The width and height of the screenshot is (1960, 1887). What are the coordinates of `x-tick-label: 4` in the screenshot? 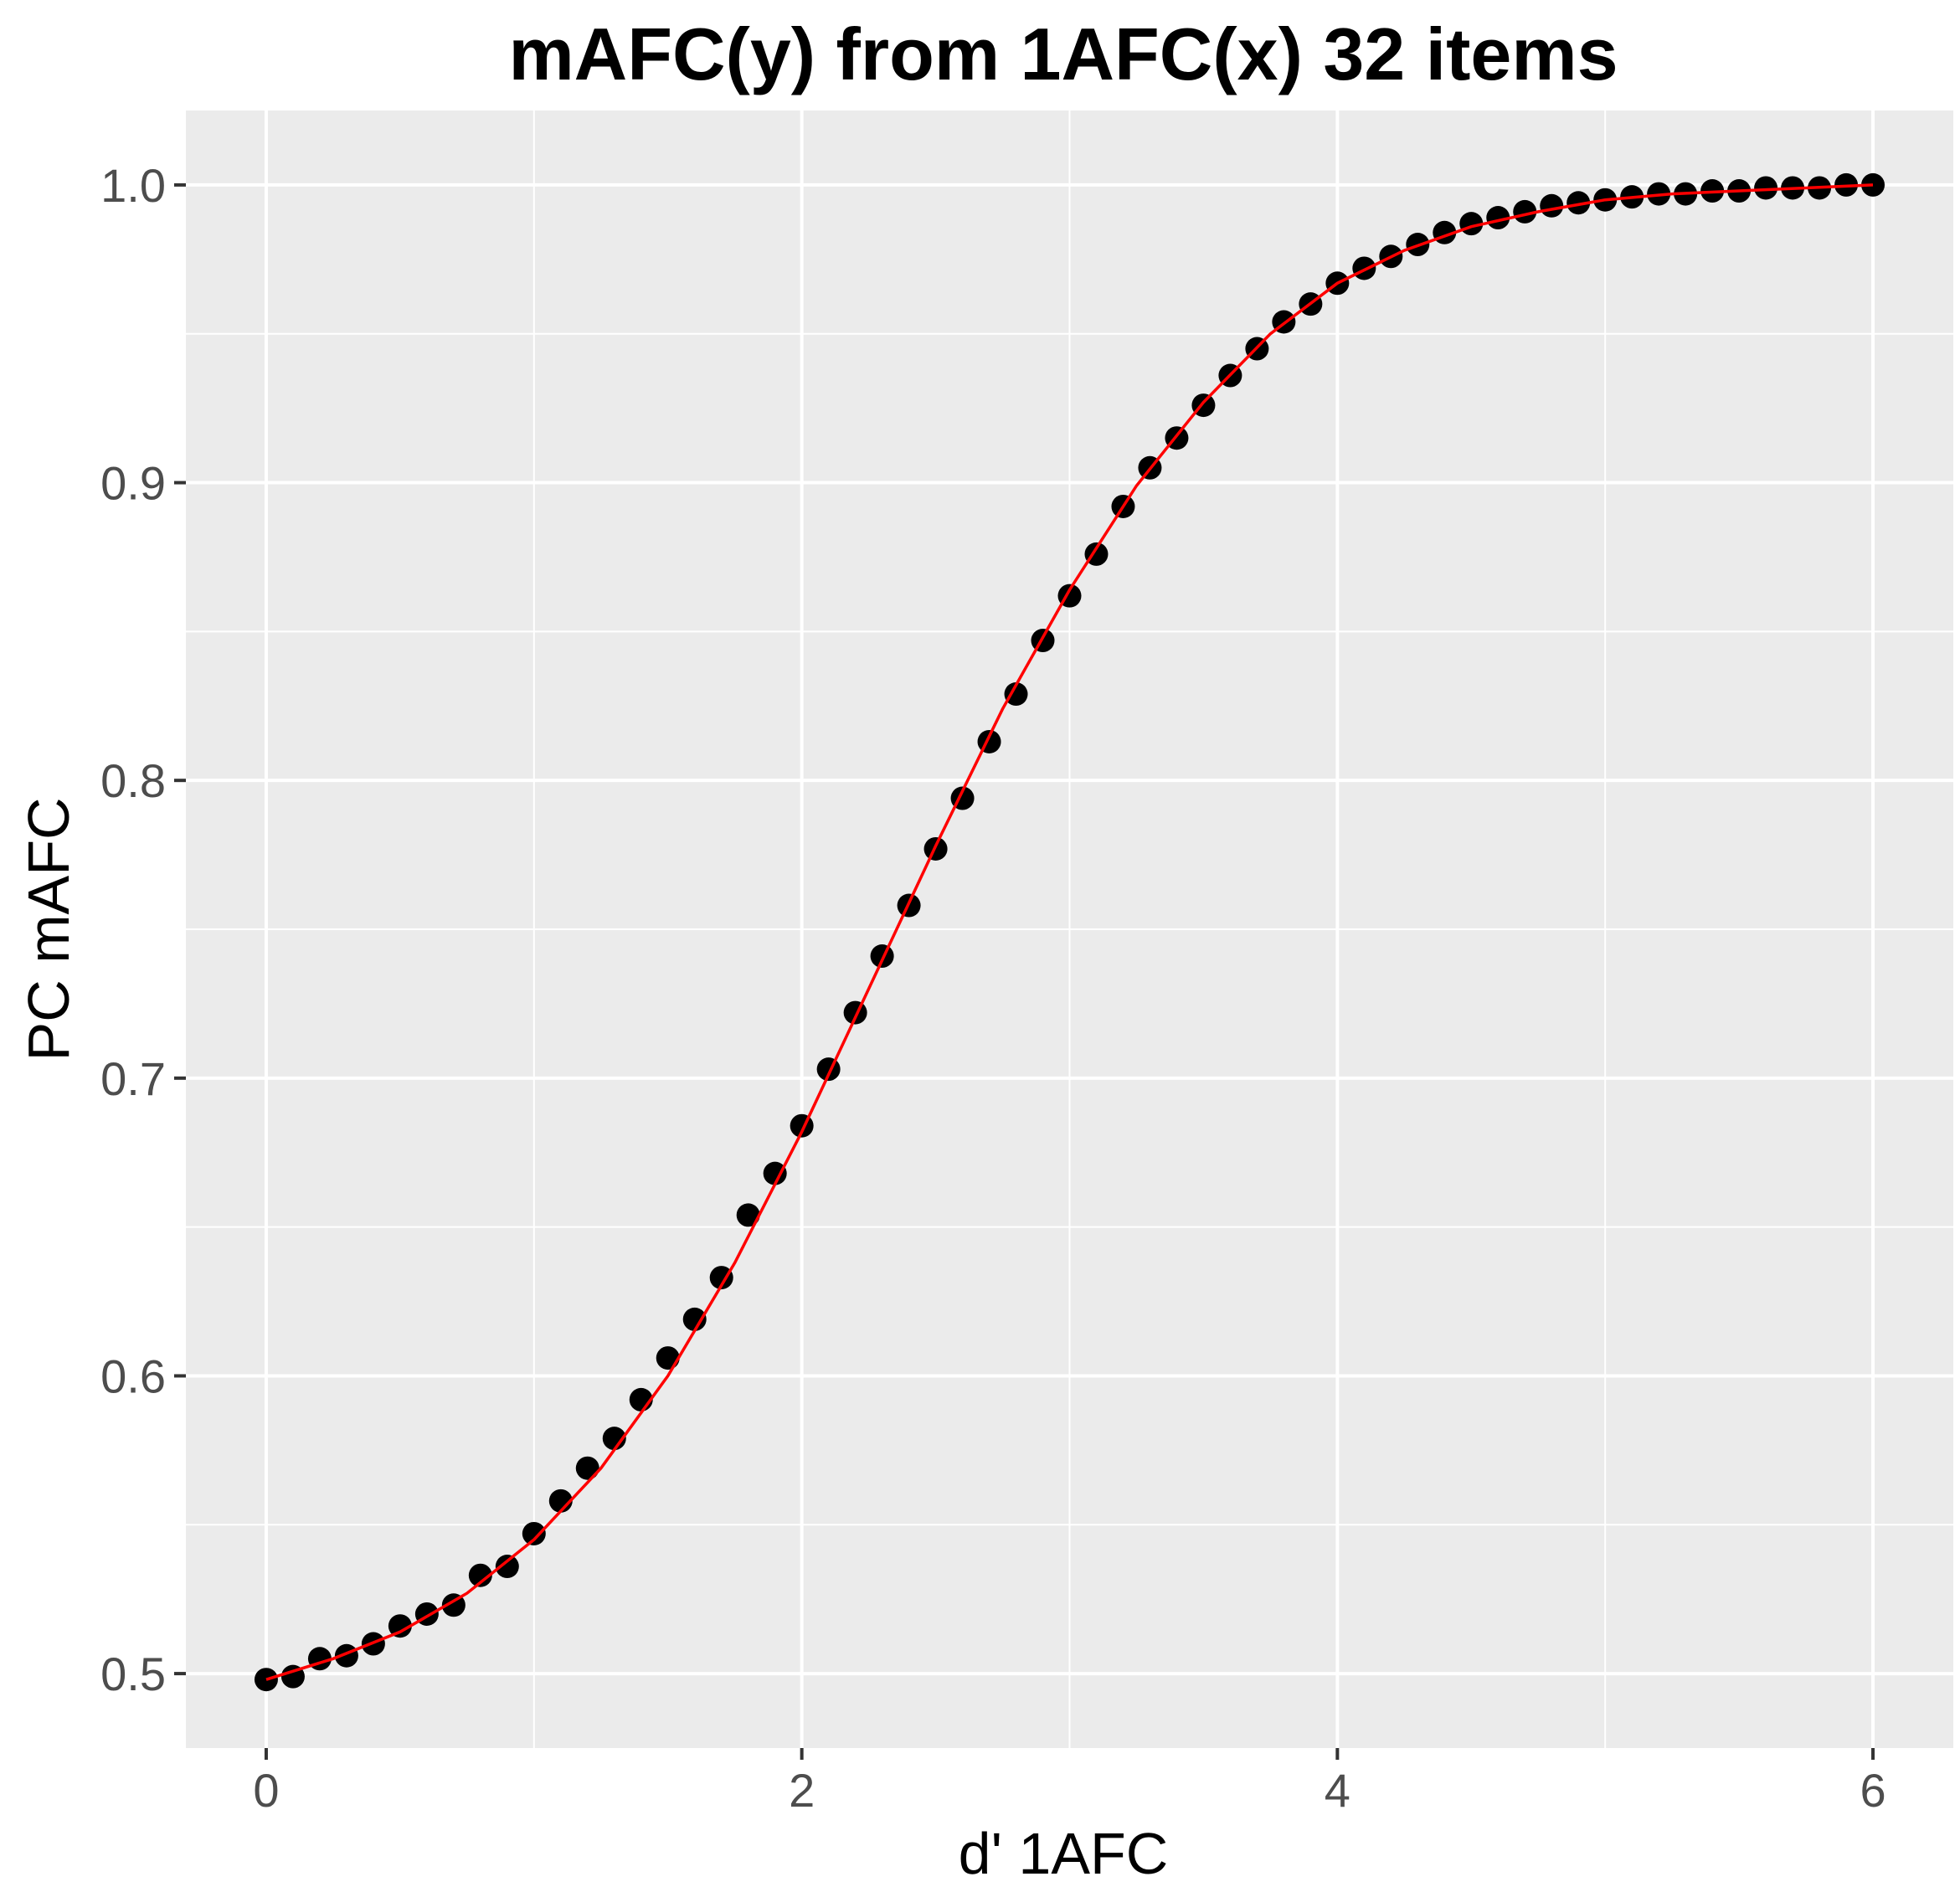 It's located at (1337, 1791).